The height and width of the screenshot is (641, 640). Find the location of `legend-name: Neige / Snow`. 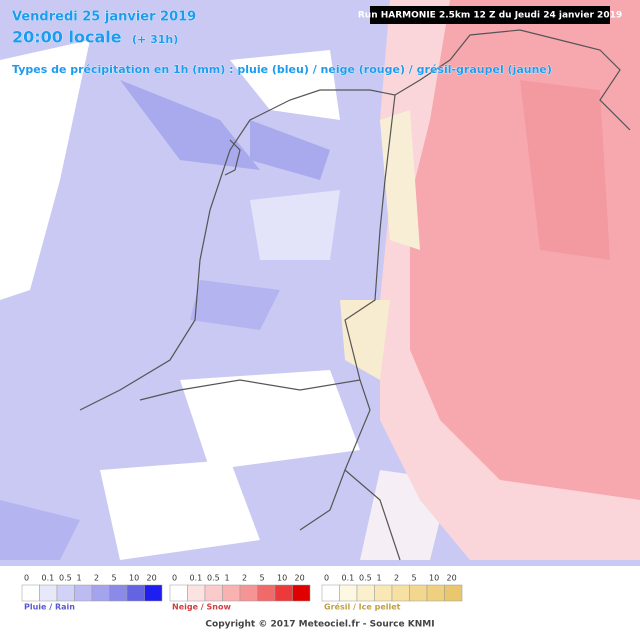

legend-name: Neige / Snow is located at coordinates (201, 607).